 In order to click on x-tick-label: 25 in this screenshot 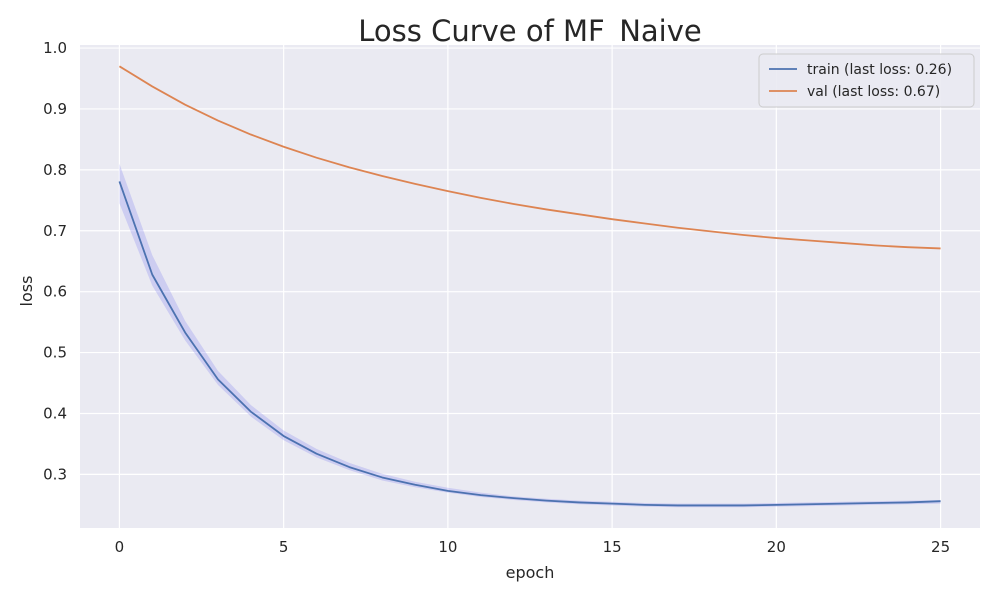, I will do `click(940, 547)`.